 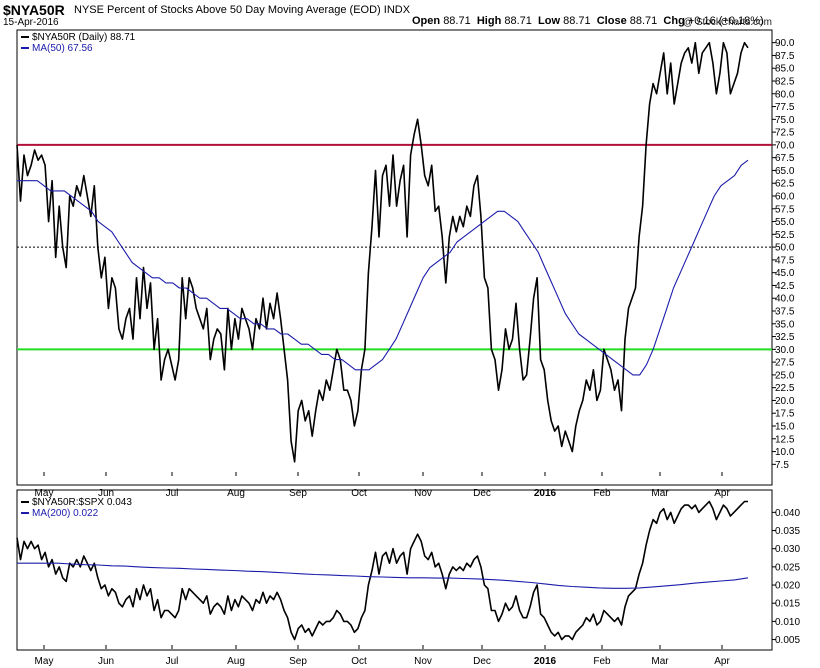 I want to click on y-tick-label: 27.5, so click(x=785, y=363).